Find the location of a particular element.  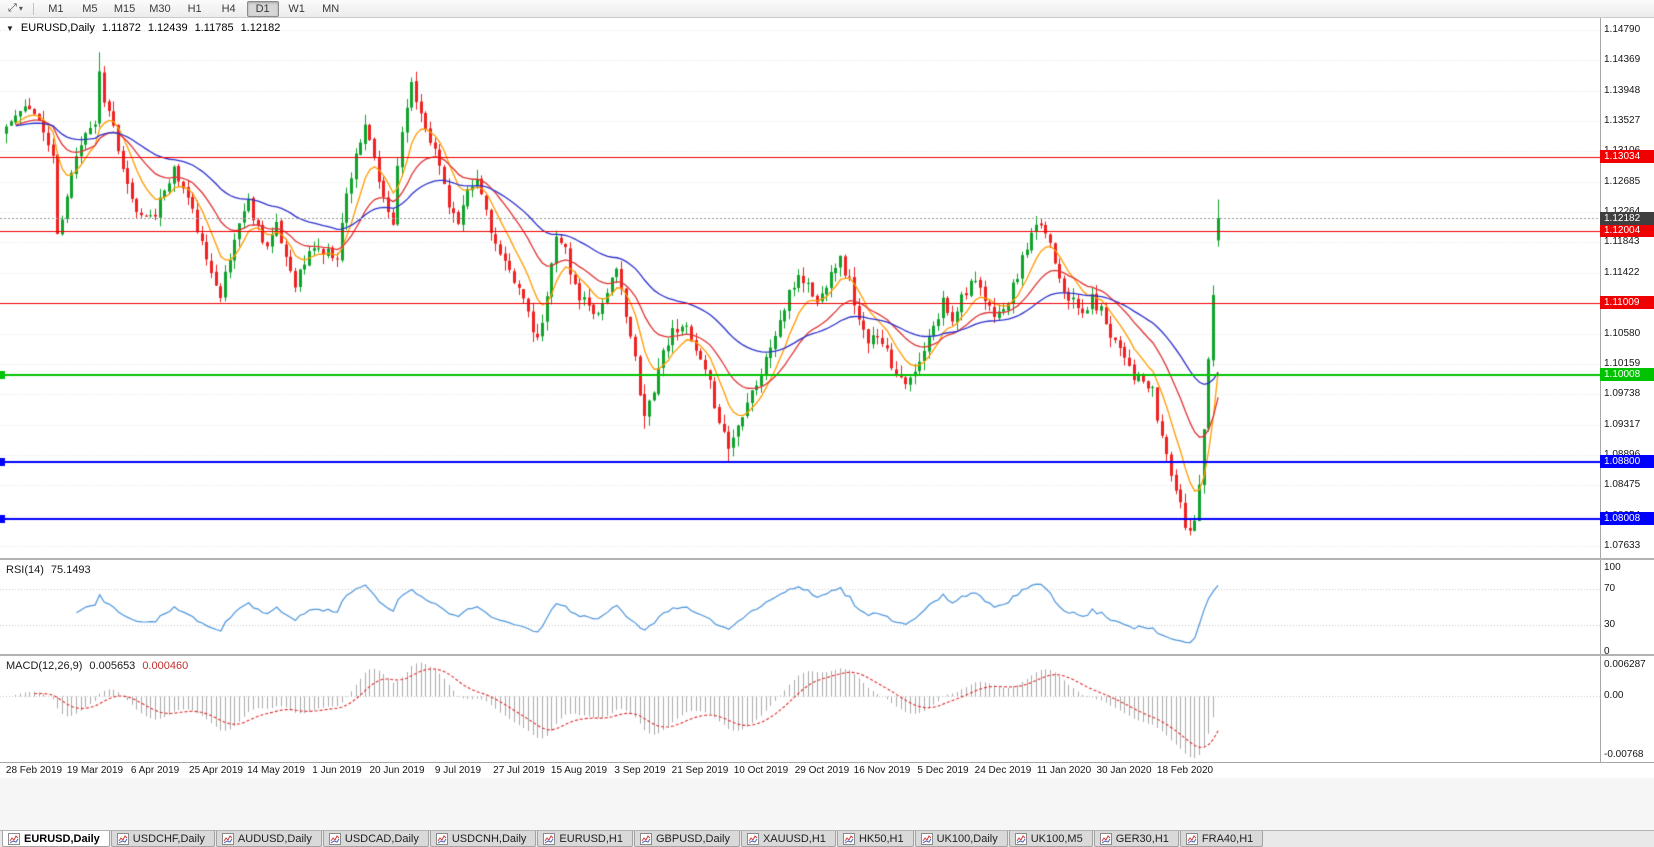

price-axis-label: 1.12685 is located at coordinates (1622, 181).